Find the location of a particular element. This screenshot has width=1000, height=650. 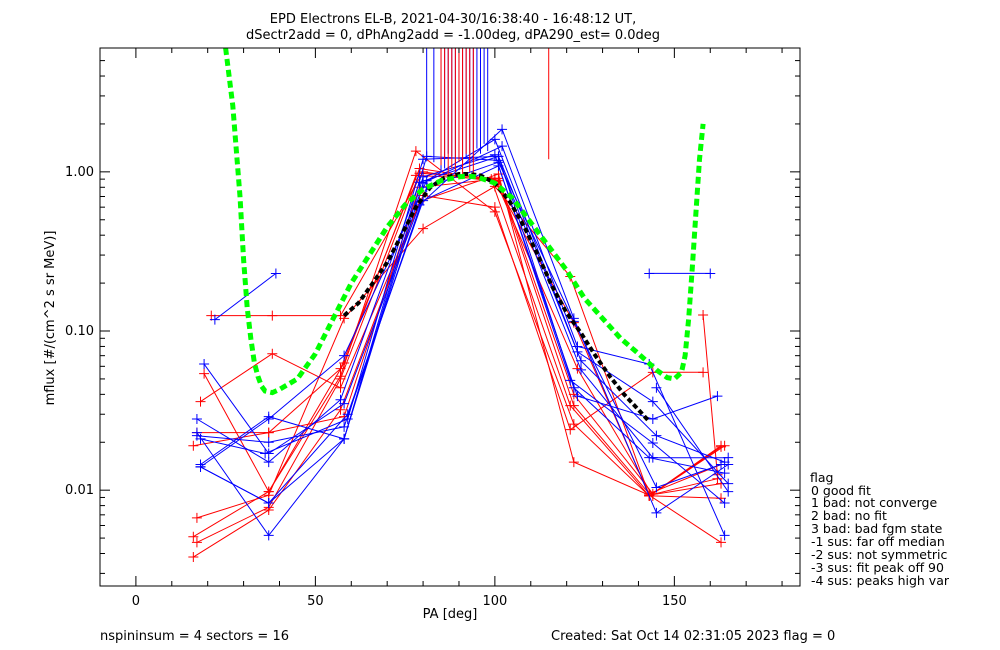

legend-entry: 1 bad: not converge is located at coordinates (874, 502).